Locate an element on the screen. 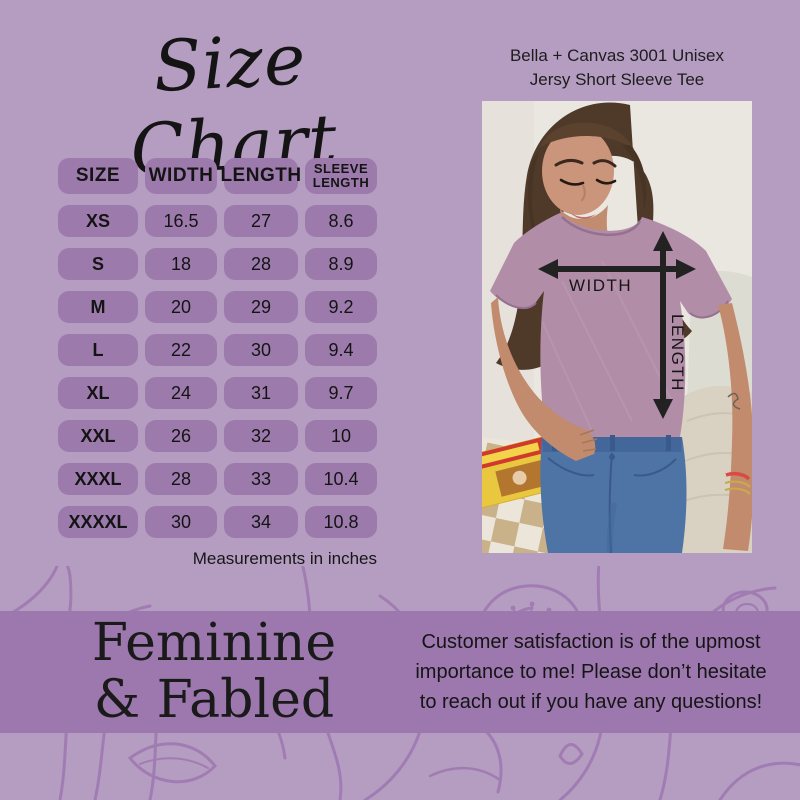 The image size is (800, 800). table-cell-width: 28 is located at coordinates (181, 479).